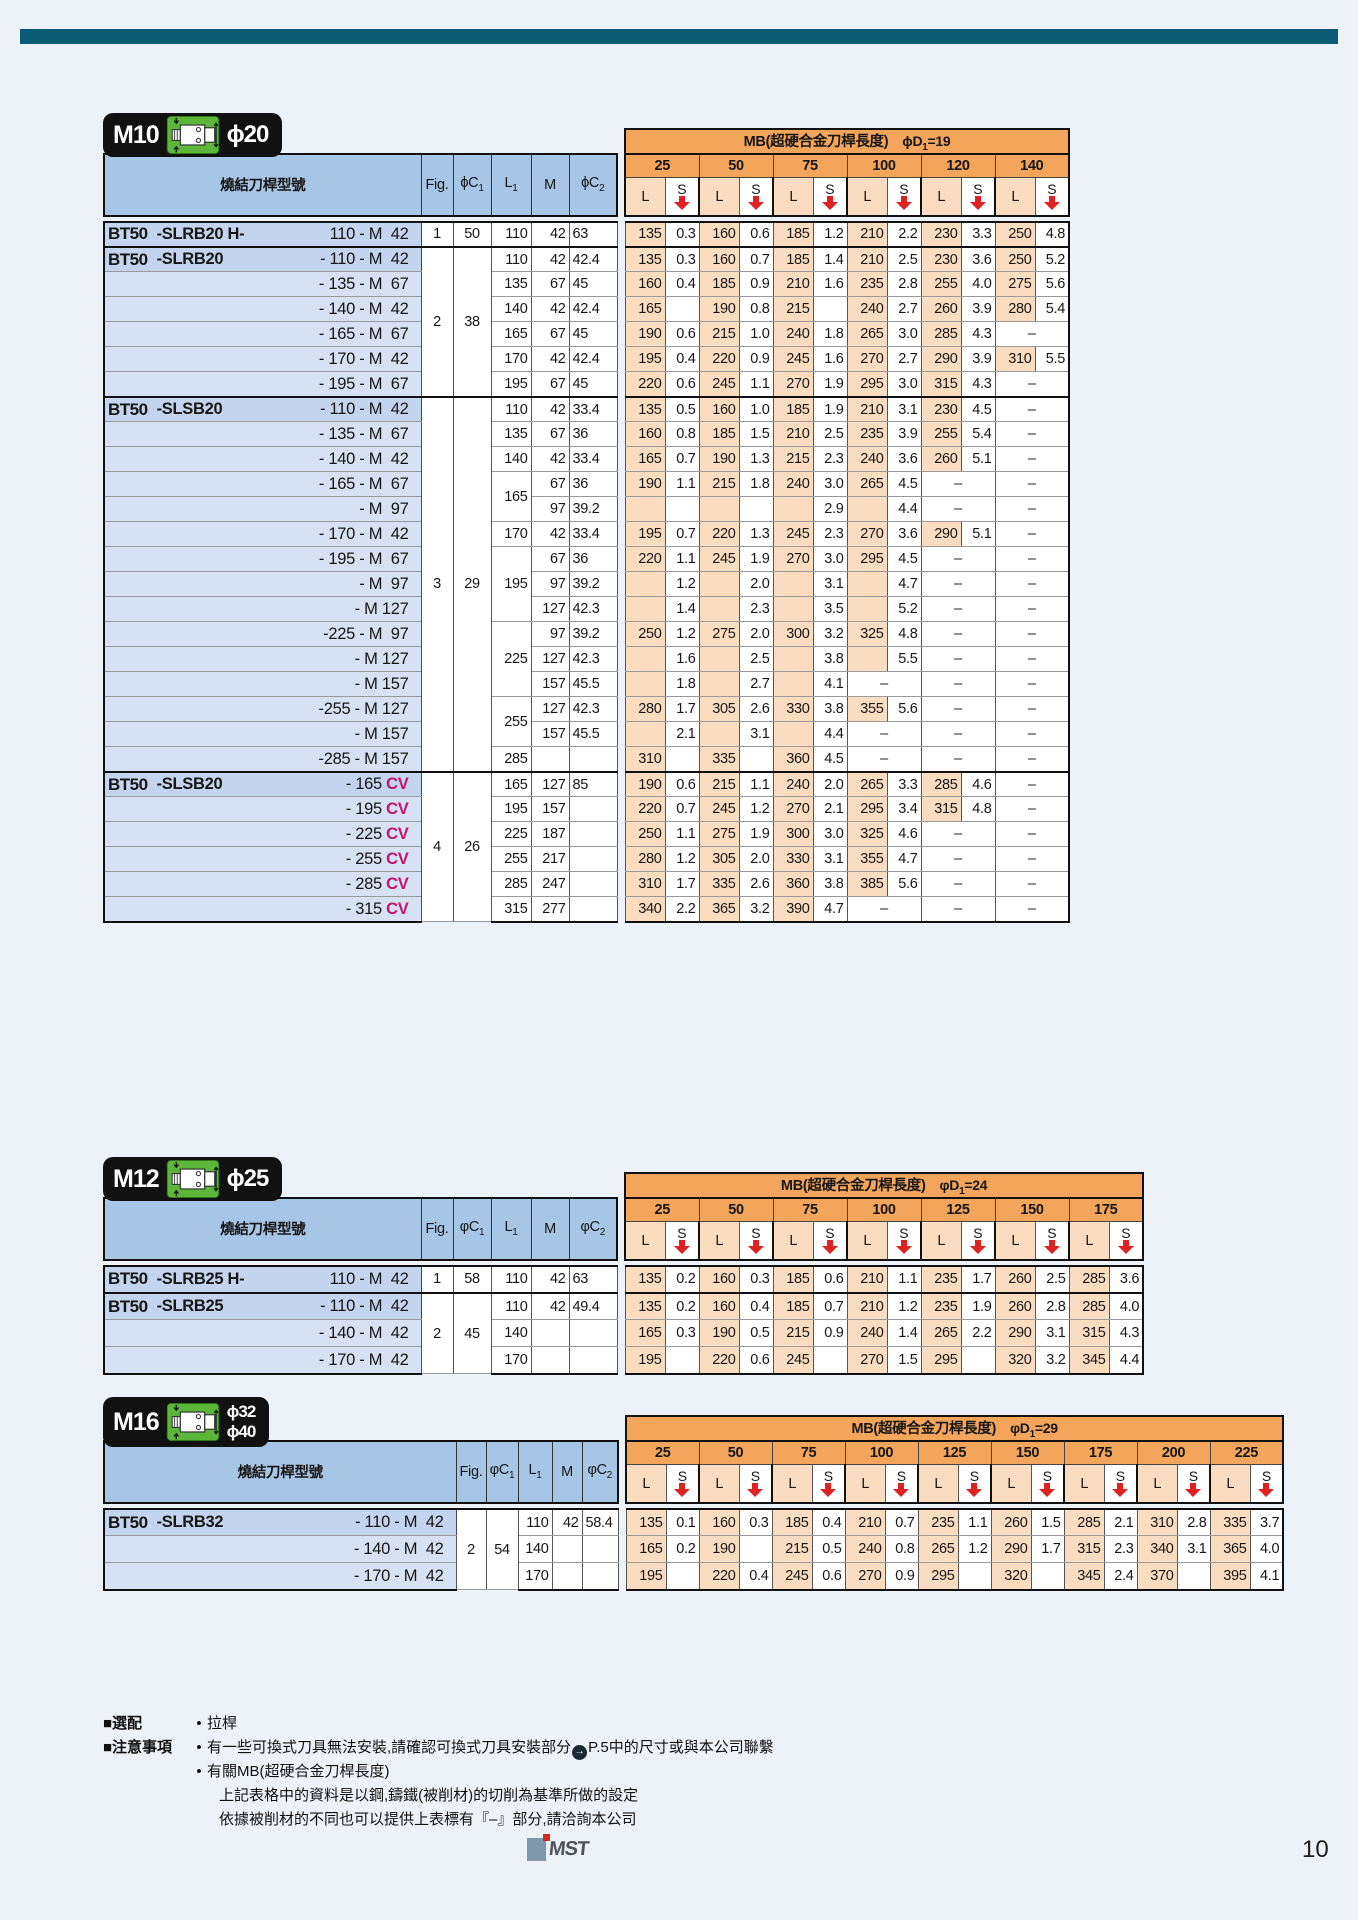  I want to click on mb-l-cell: 355, so click(867, 709).